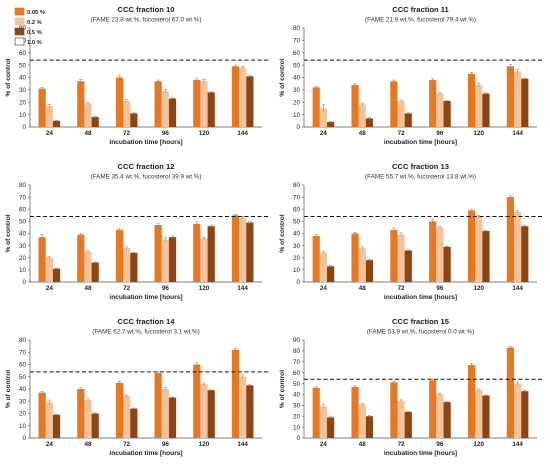 The width and height of the screenshot is (550, 464). Describe the element at coordinates (23, 352) in the screenshot. I see `y-tick-label: 70` at that location.